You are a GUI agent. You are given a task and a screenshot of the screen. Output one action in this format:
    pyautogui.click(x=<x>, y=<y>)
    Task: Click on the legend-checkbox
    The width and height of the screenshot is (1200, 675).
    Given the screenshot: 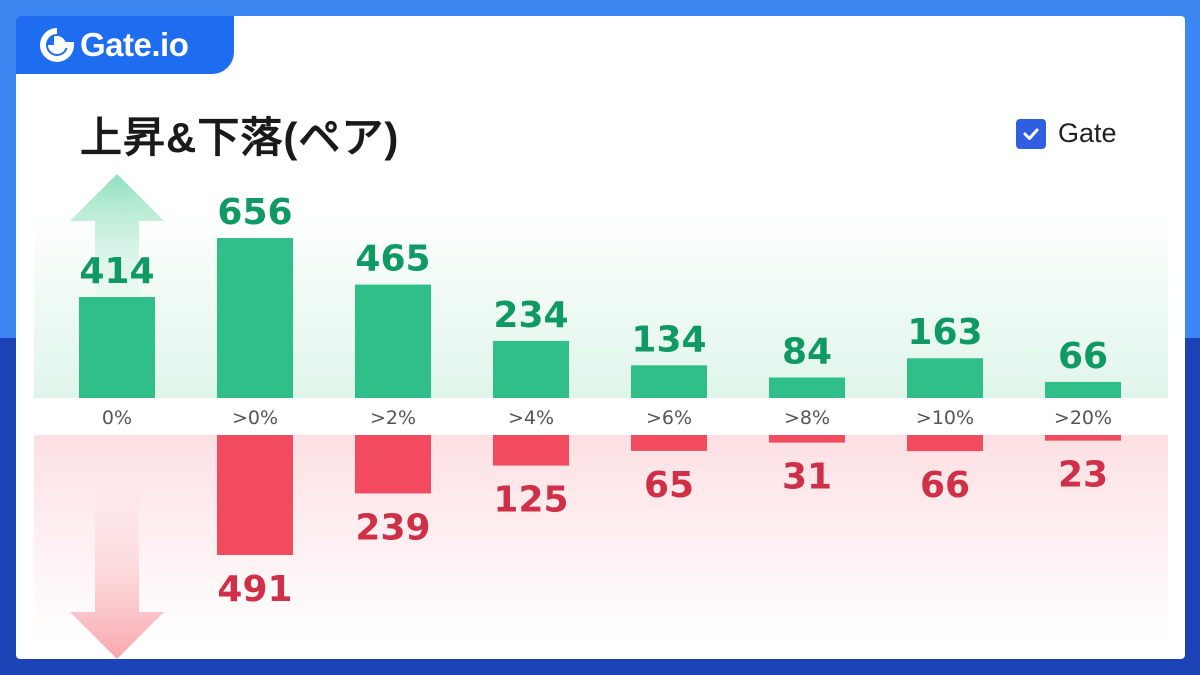 What is the action you would take?
    pyautogui.click(x=1031, y=133)
    